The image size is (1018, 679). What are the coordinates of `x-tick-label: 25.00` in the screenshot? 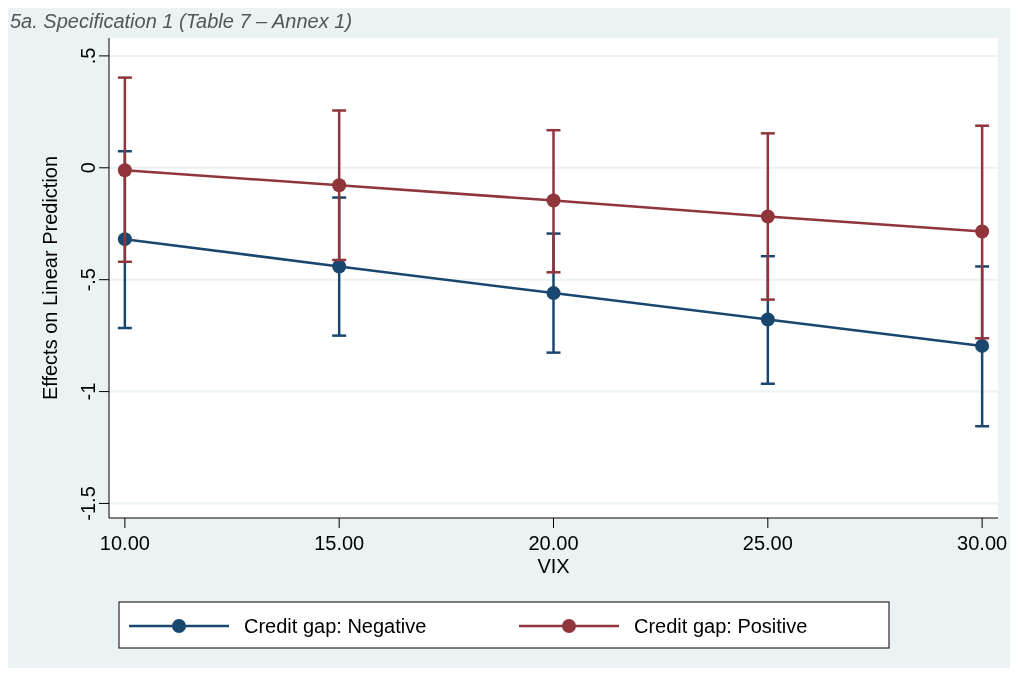 It's located at (767, 543).